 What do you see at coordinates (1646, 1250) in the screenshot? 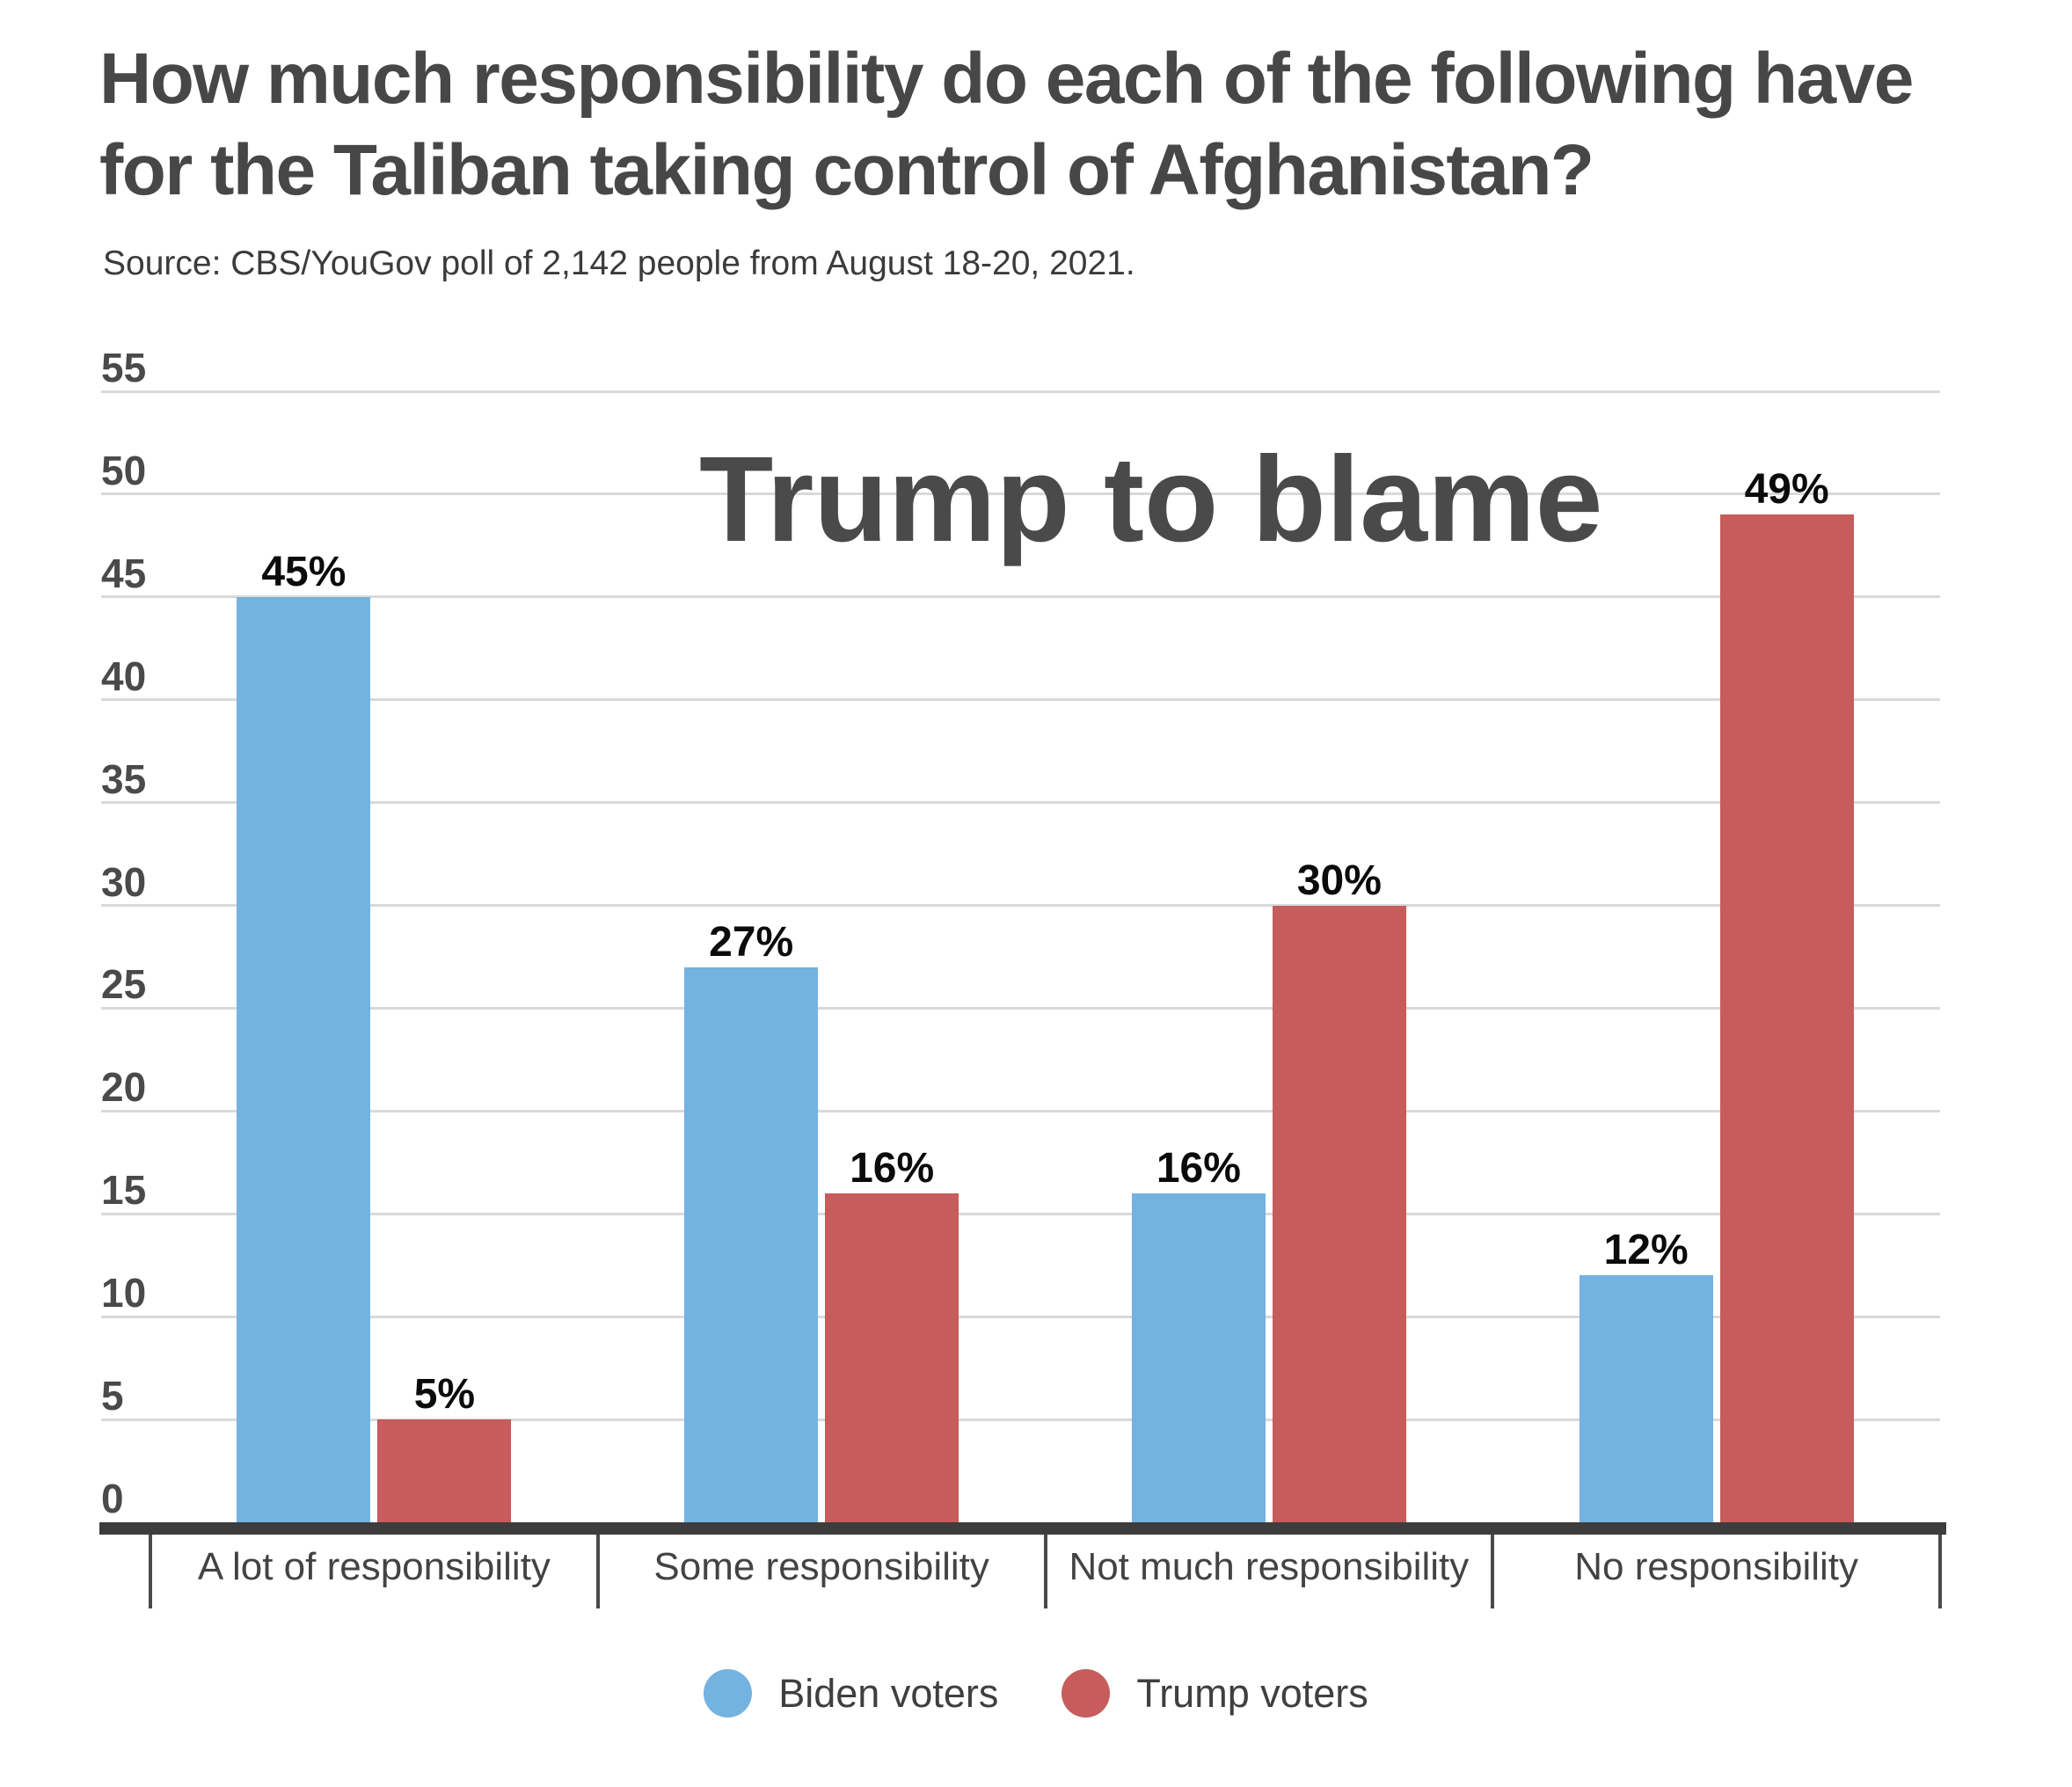
I see `value-label: 12%` at bounding box center [1646, 1250].